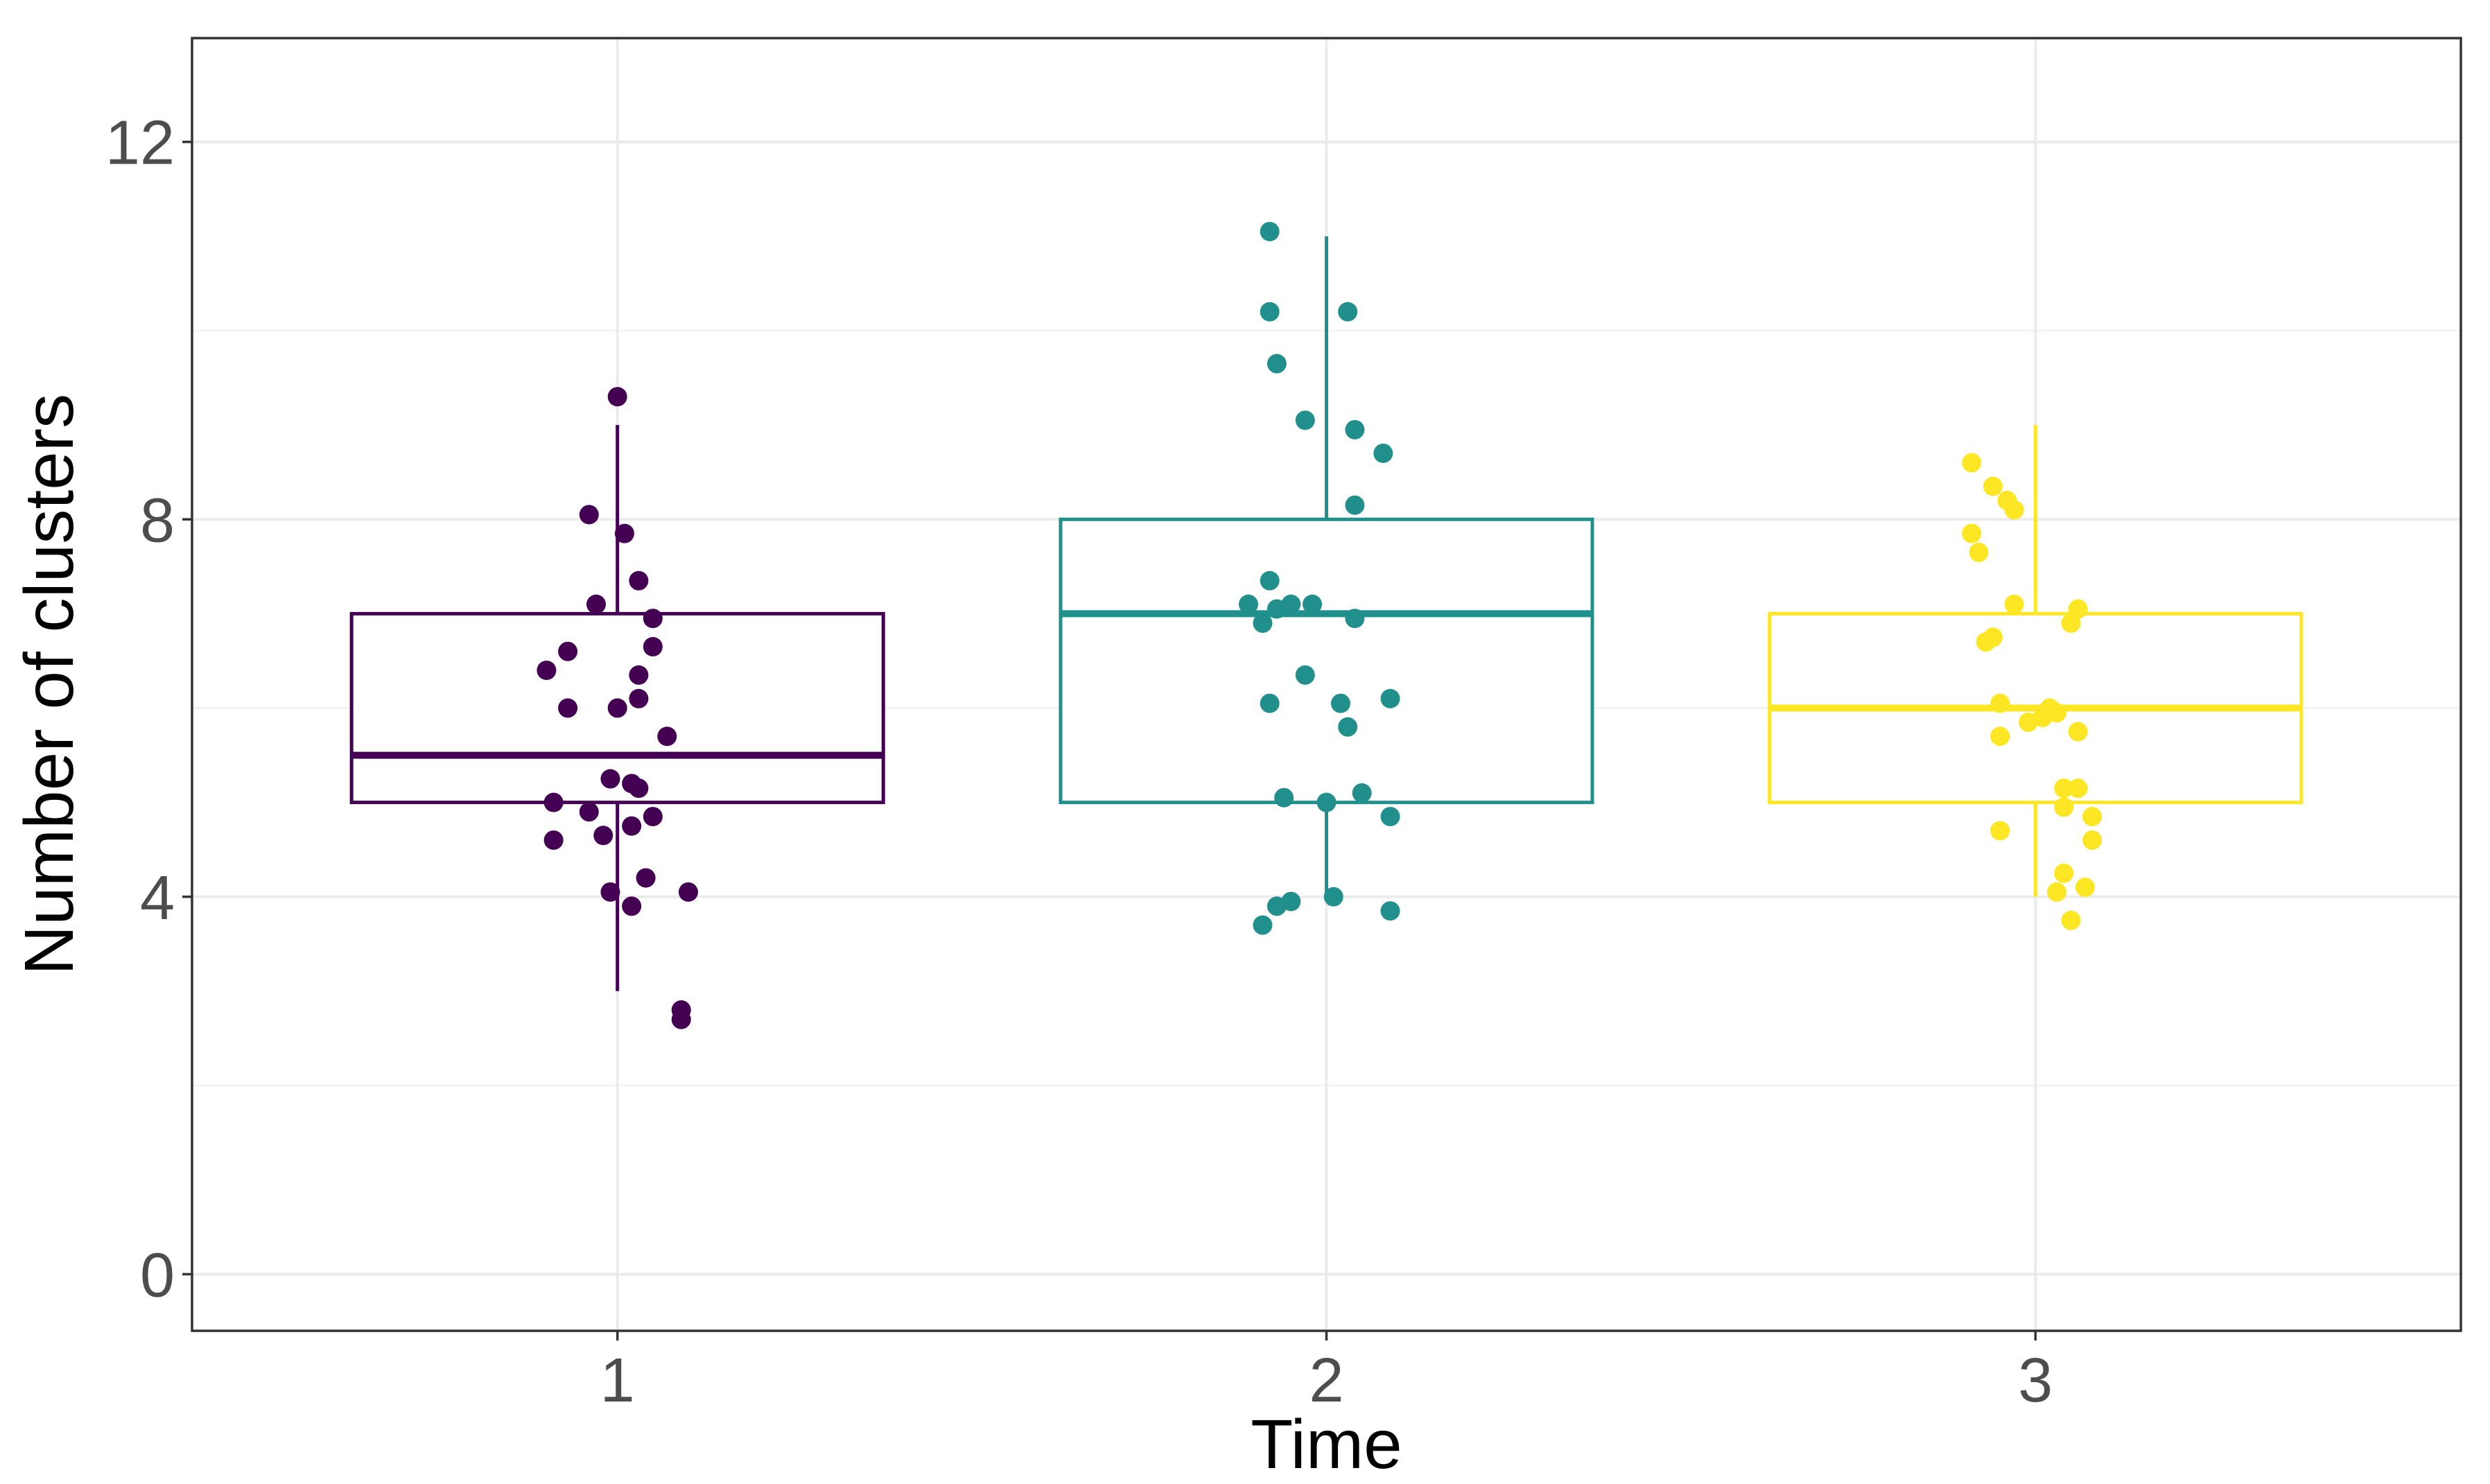 The width and height of the screenshot is (2490, 1484). What do you see at coordinates (157, 520) in the screenshot?
I see `y-tick-label: 8` at bounding box center [157, 520].